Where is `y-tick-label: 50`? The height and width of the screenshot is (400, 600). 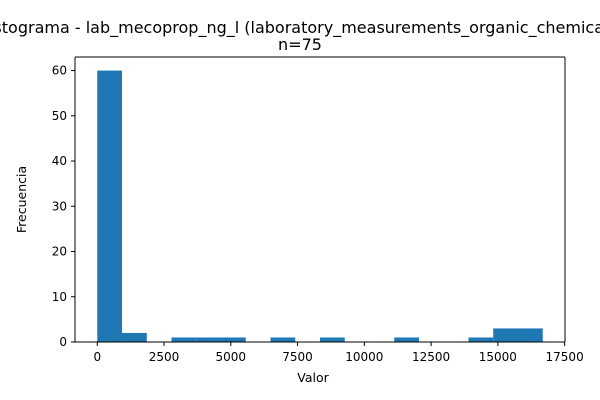
y-tick-label: 50 is located at coordinates (59, 116).